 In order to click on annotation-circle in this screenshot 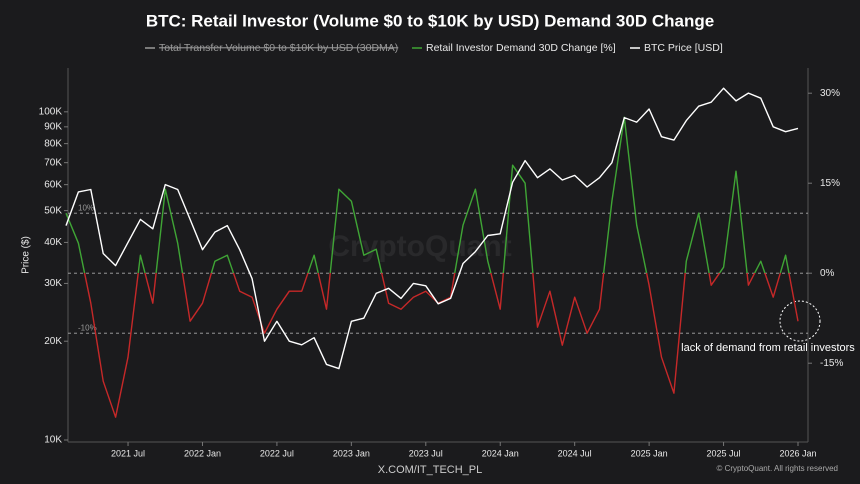, I will do `click(800, 321)`.